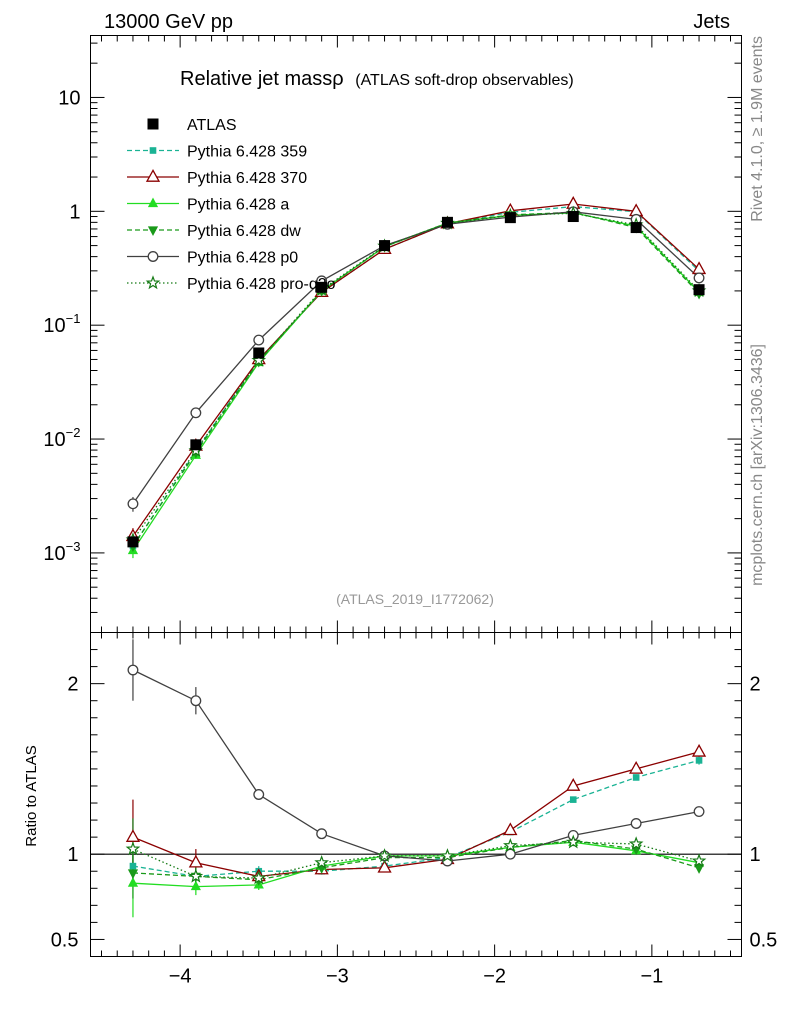  I want to click on y-tick-label: 10⁻¹, so click(61, 324).